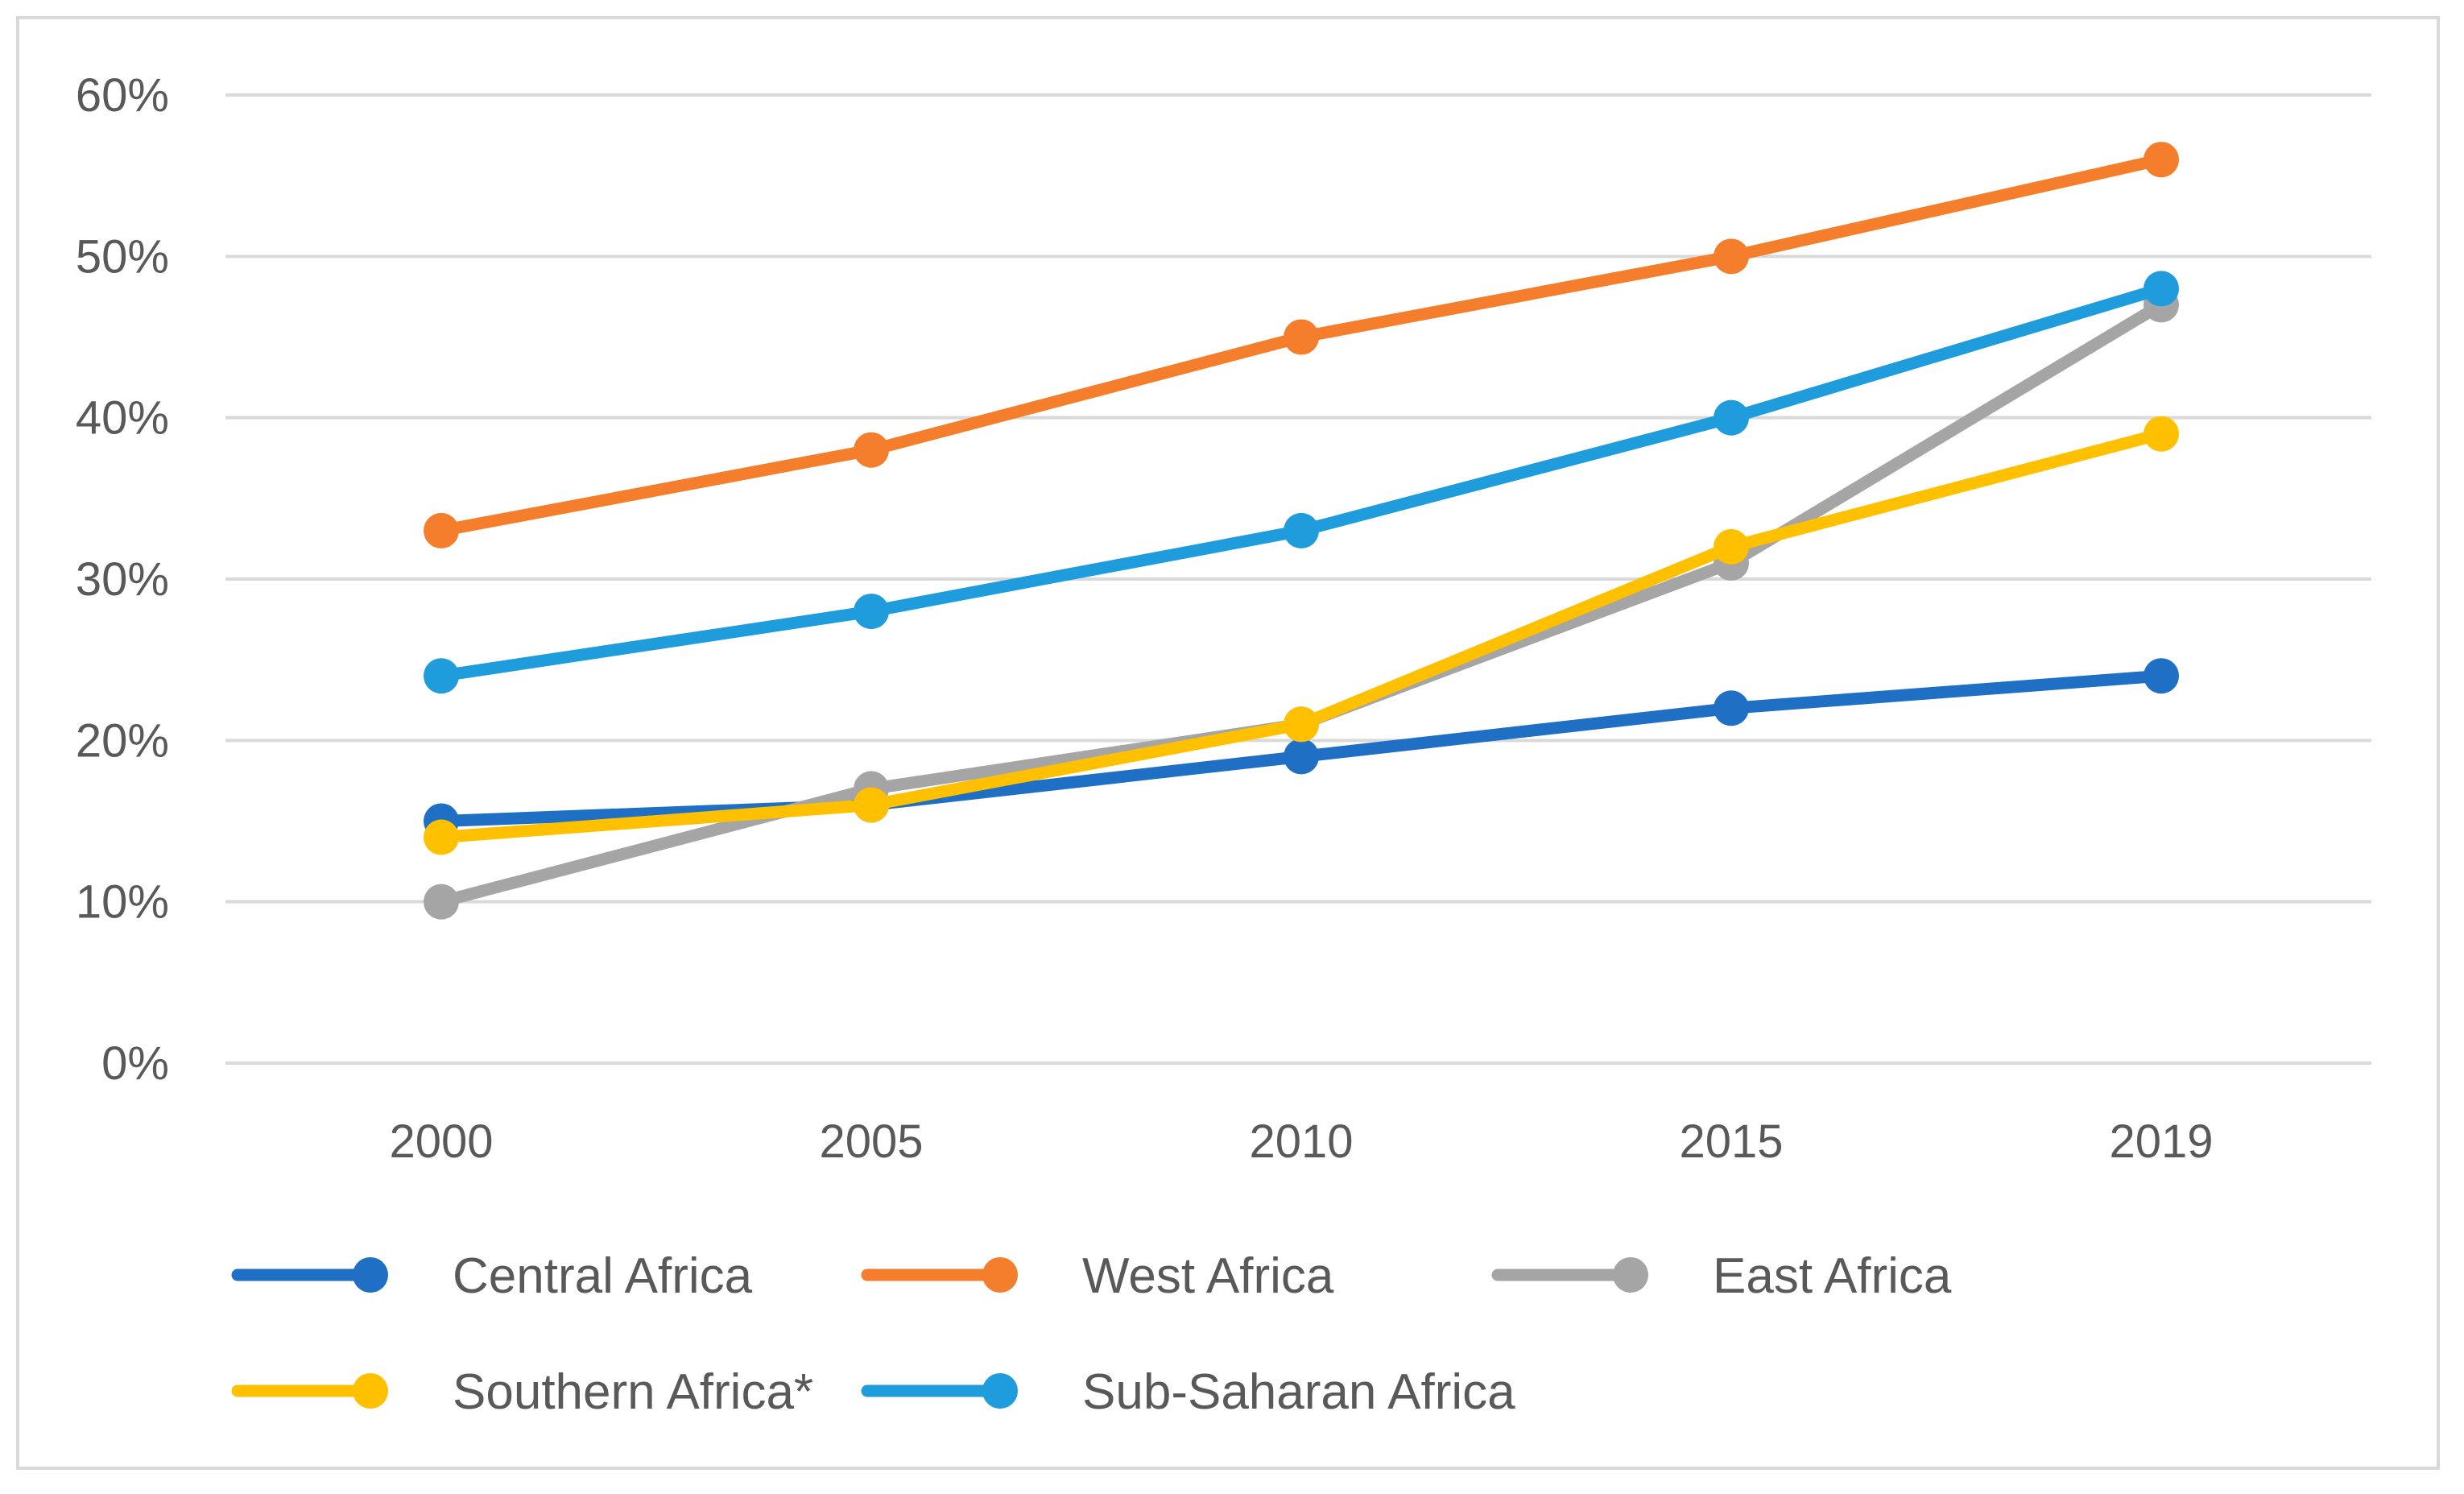 This screenshot has width=2464, height=1494. I want to click on legend-item: Central Africa, so click(492, 1276).